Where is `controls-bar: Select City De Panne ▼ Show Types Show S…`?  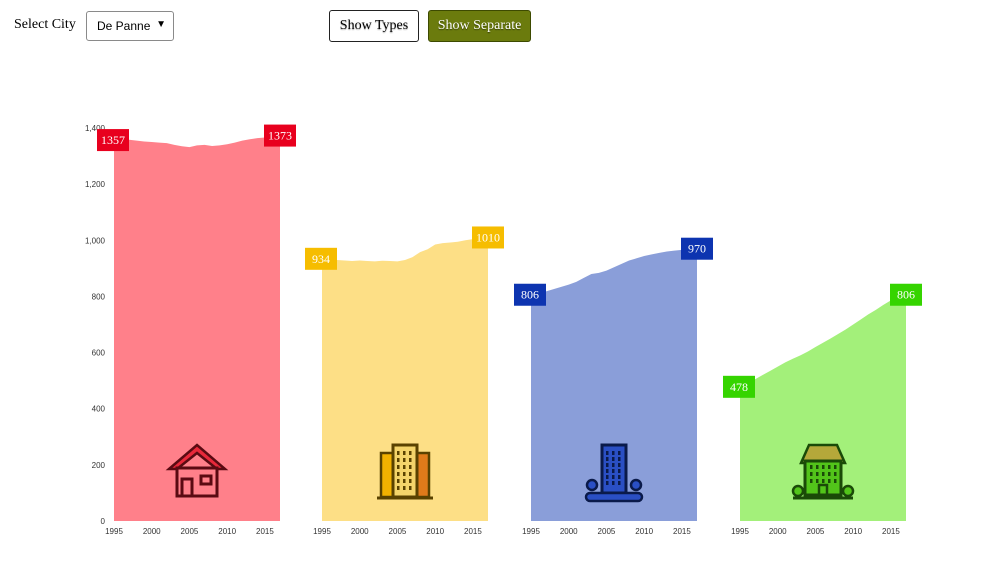
controls-bar: Select City De Panne ▼ Show Types Show S… is located at coordinates (493, 25).